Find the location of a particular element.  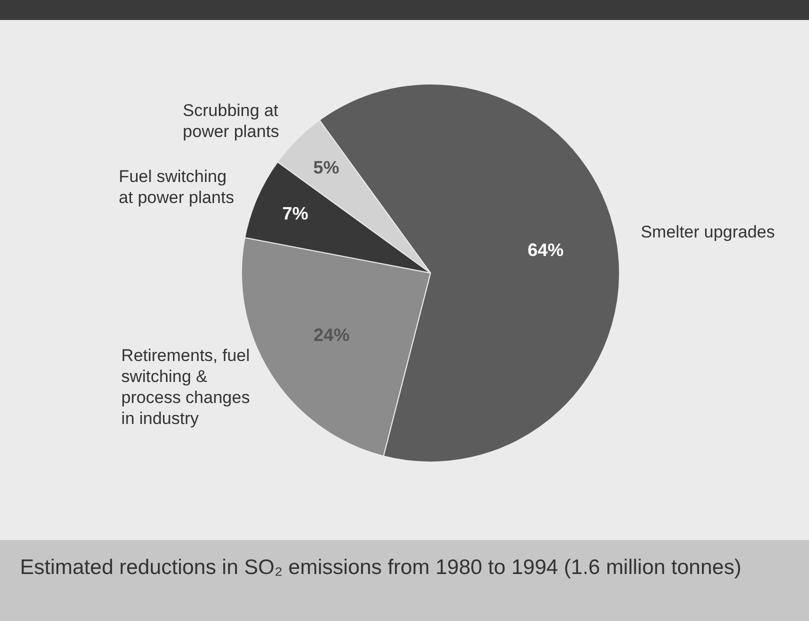

data-label: 5% is located at coordinates (326, 168).